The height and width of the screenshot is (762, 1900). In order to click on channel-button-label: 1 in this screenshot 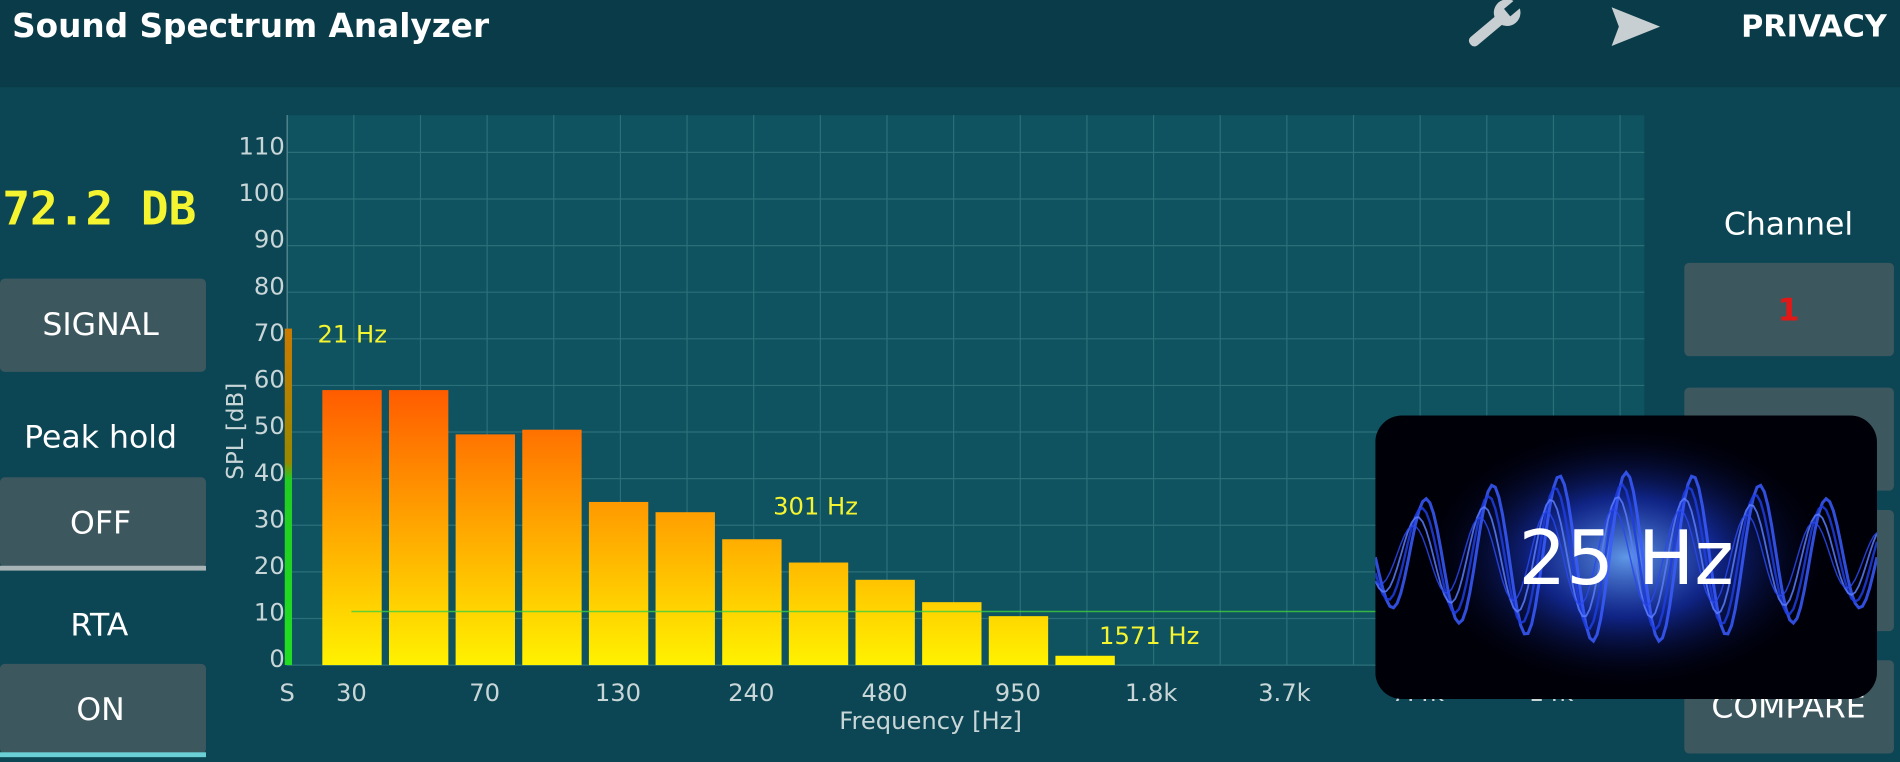, I will do `click(1789, 310)`.